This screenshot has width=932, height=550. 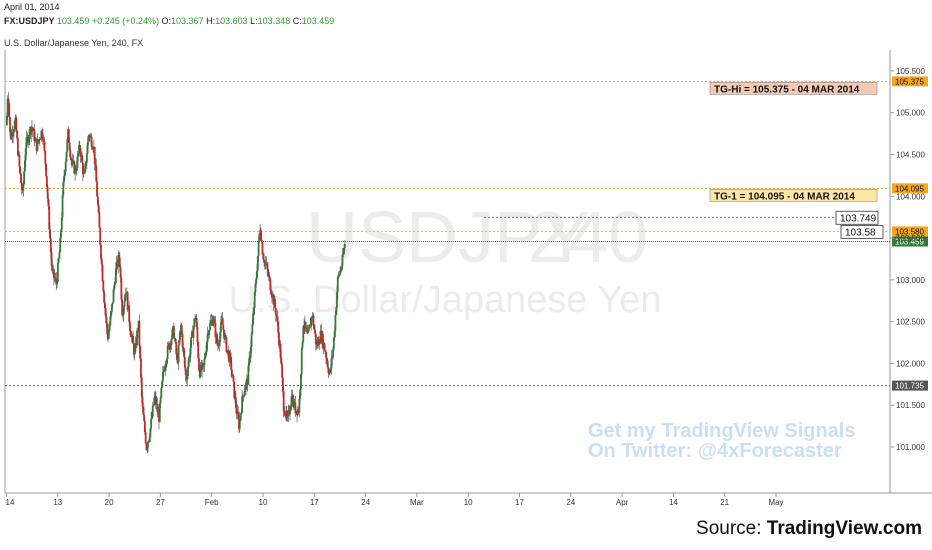 I want to click on last-price: 103.459, so click(x=73, y=21).